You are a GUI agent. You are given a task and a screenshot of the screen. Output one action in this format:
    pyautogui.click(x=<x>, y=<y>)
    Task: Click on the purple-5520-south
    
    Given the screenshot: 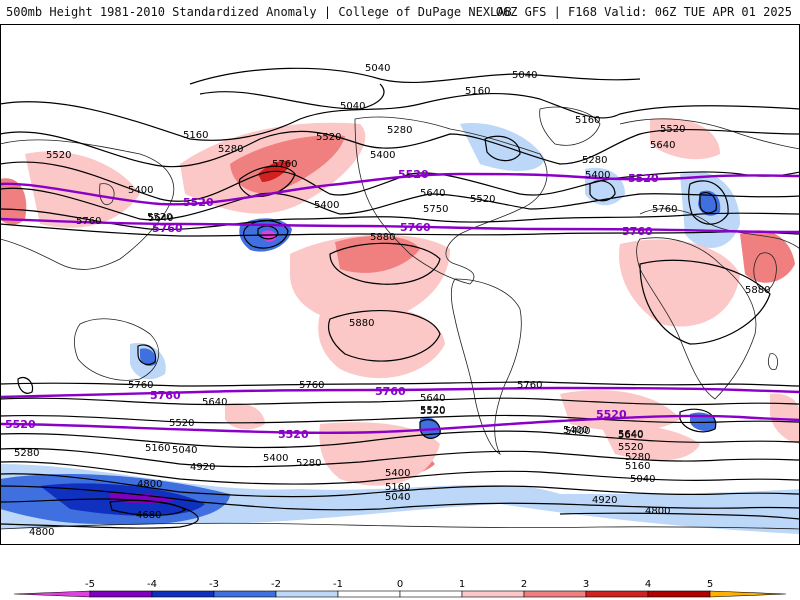 What is the action you would take?
    pyautogui.click(x=400, y=424)
    